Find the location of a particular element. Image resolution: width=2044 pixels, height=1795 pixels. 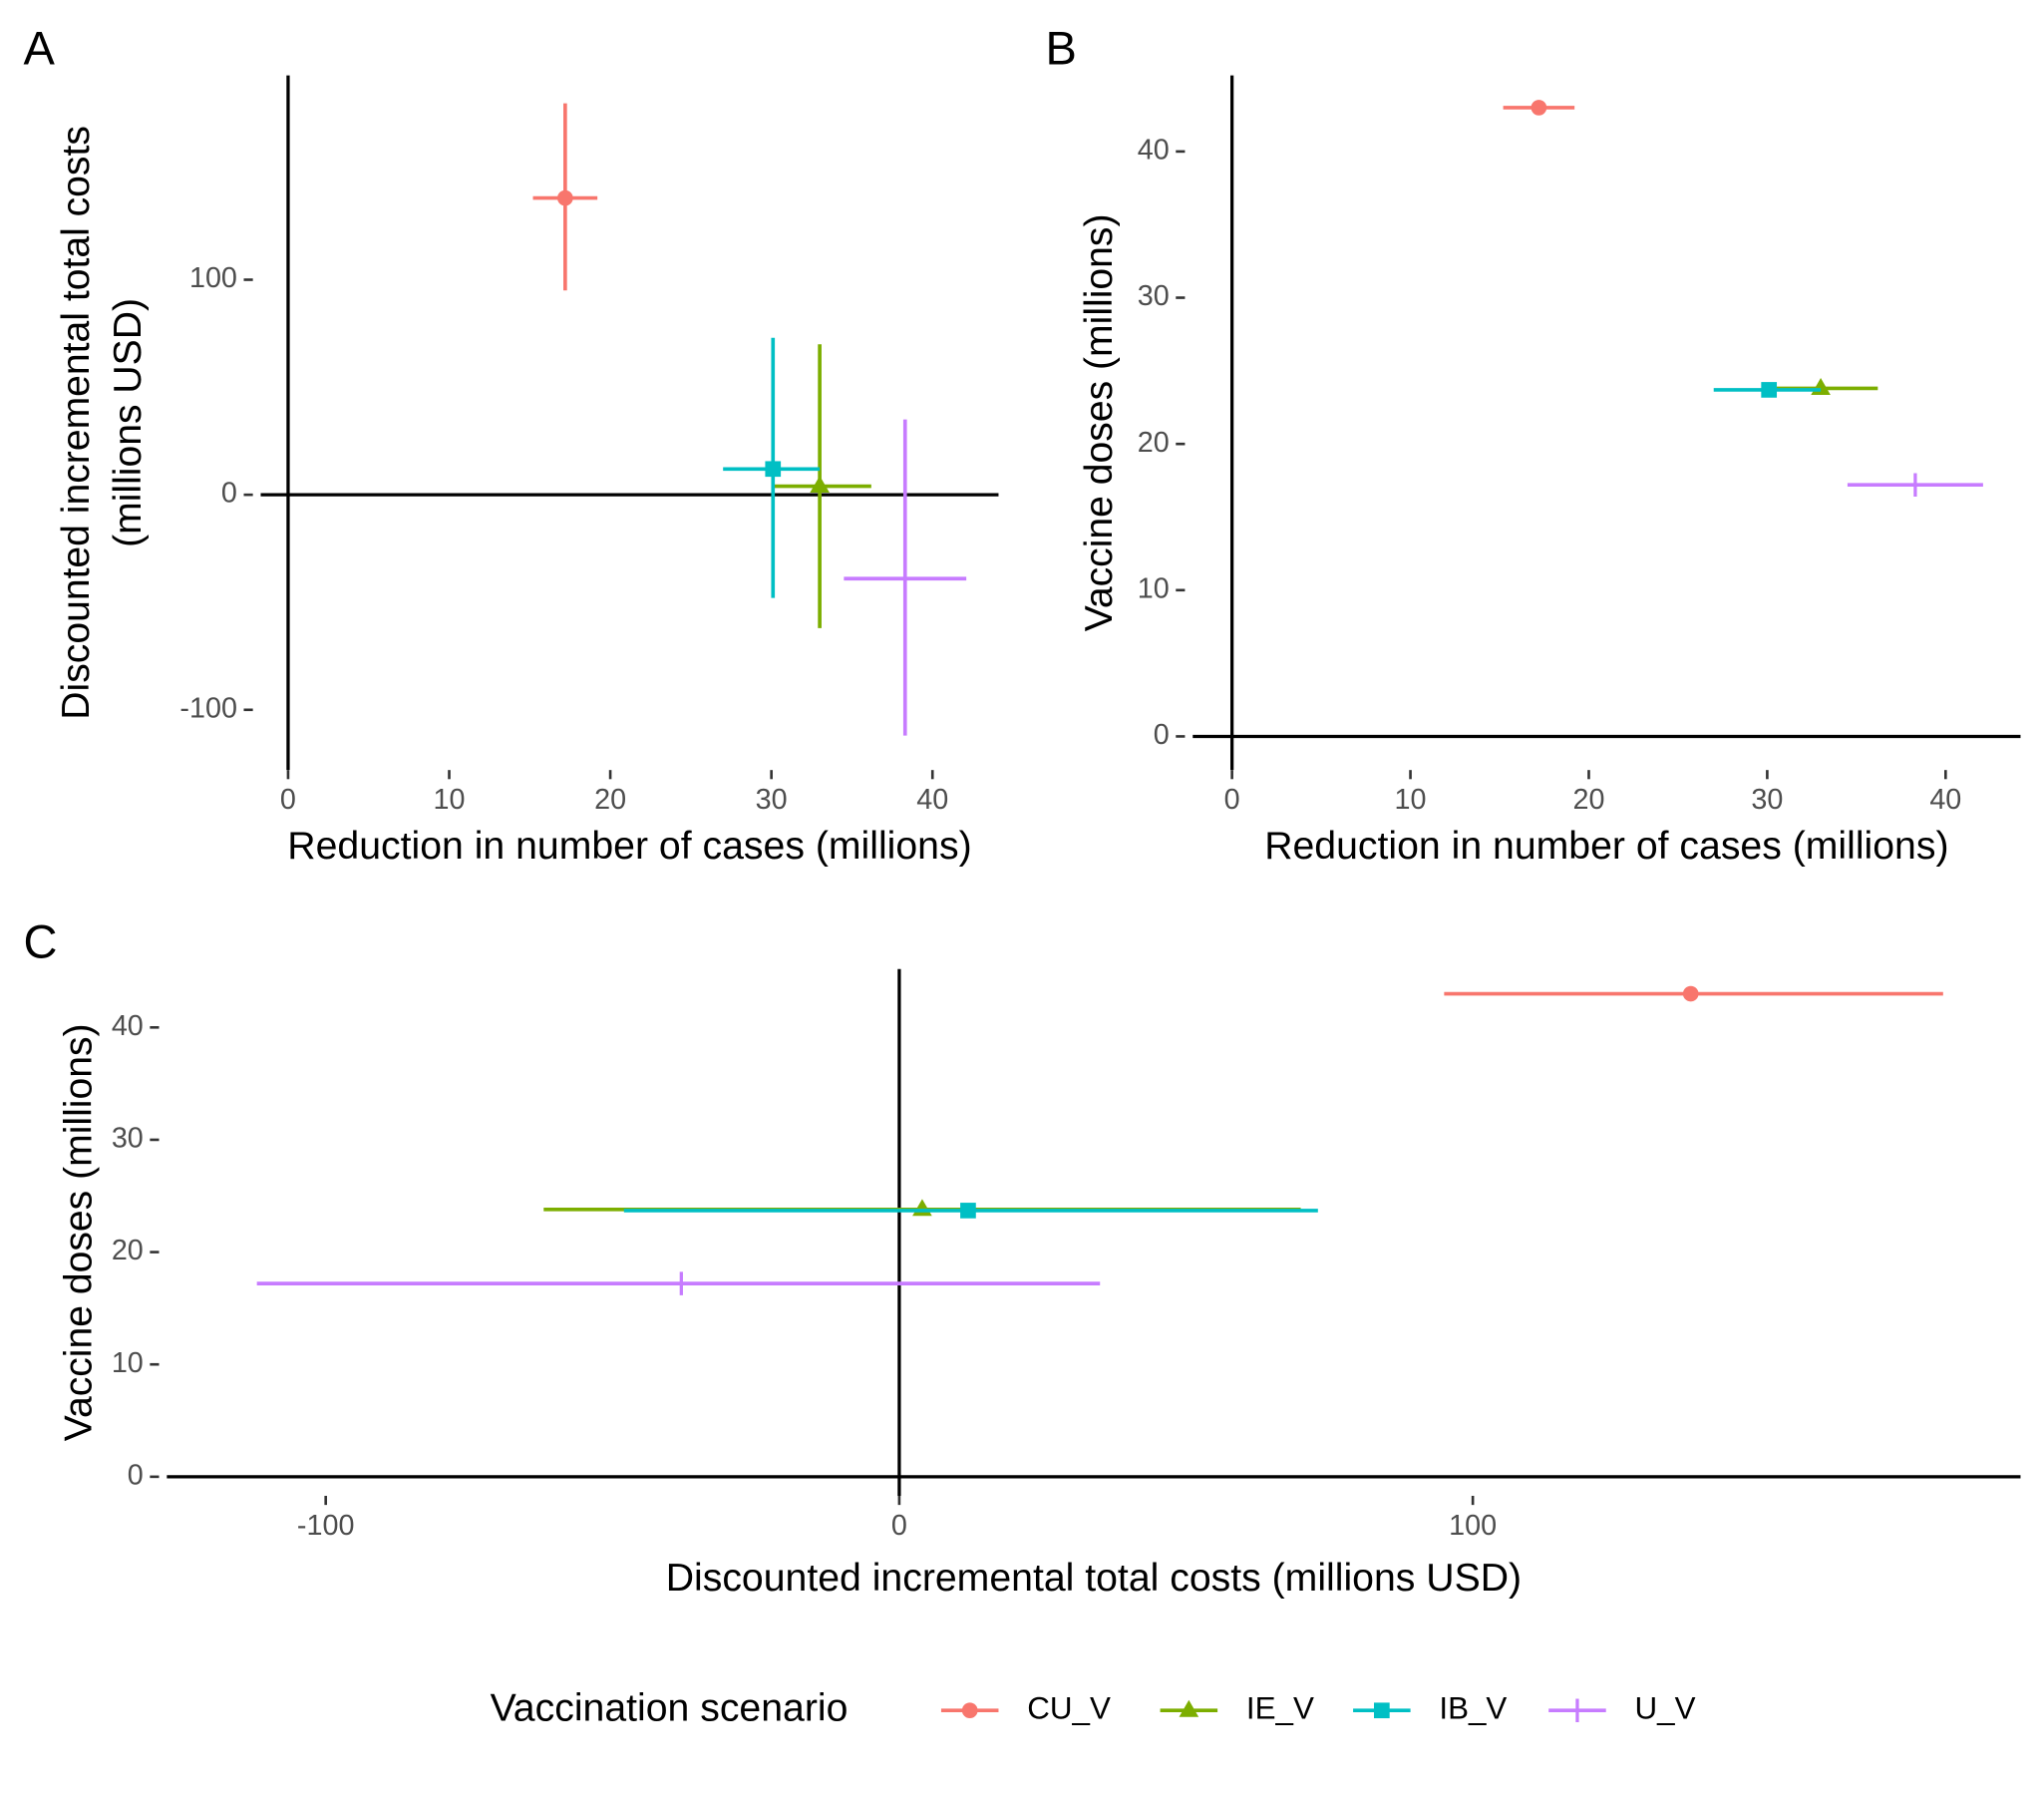

x-tick-label: -100 is located at coordinates (326, 1526).